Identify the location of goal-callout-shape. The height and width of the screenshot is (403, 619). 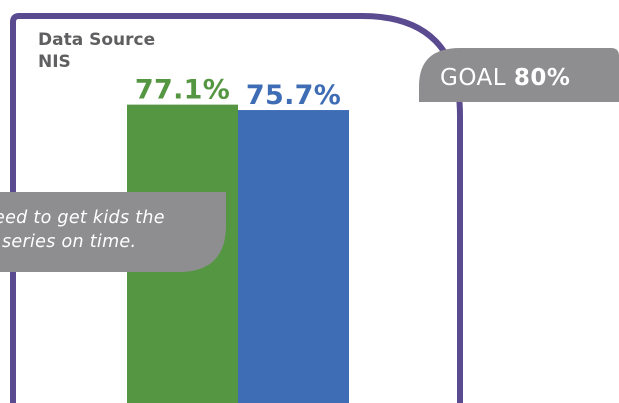
(519, 75).